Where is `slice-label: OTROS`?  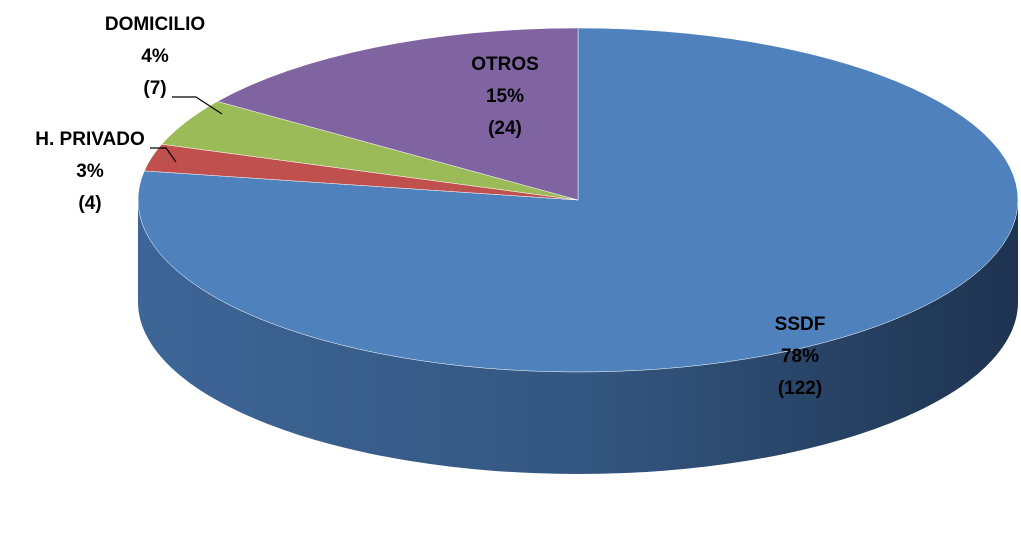
slice-label: OTROS is located at coordinates (505, 64).